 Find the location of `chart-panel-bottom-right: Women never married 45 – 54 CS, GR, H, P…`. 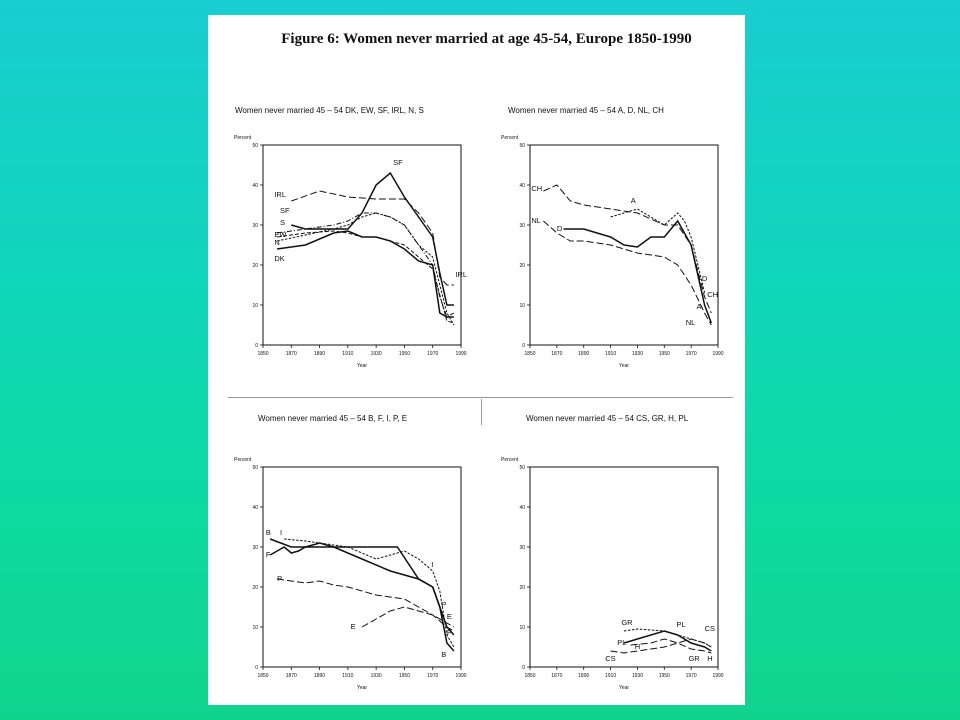

chart-panel-bottom-right: Women never married 45 – 54 CS, GR, H, P… is located at coordinates (612, 552).